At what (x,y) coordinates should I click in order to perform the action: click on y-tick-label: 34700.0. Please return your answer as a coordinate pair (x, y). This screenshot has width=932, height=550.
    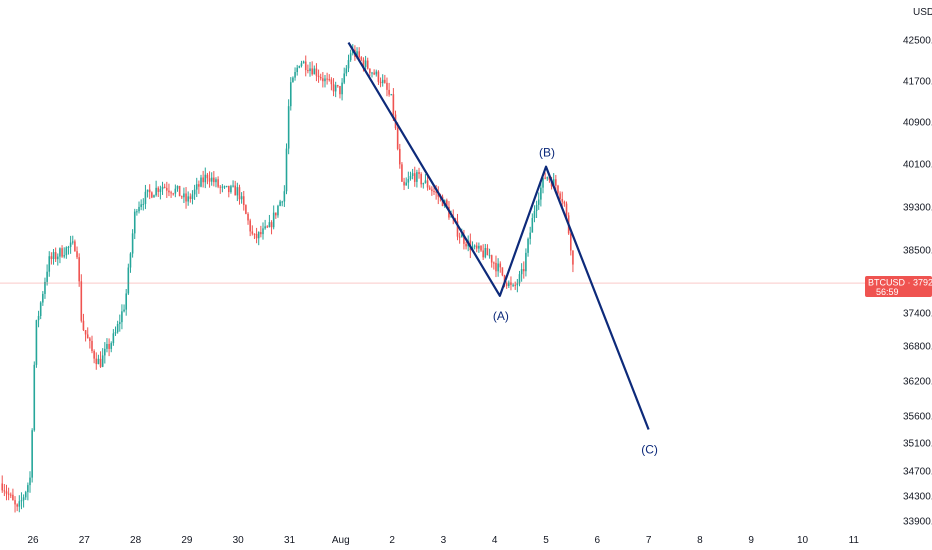
    Looking at the image, I should click on (917, 472).